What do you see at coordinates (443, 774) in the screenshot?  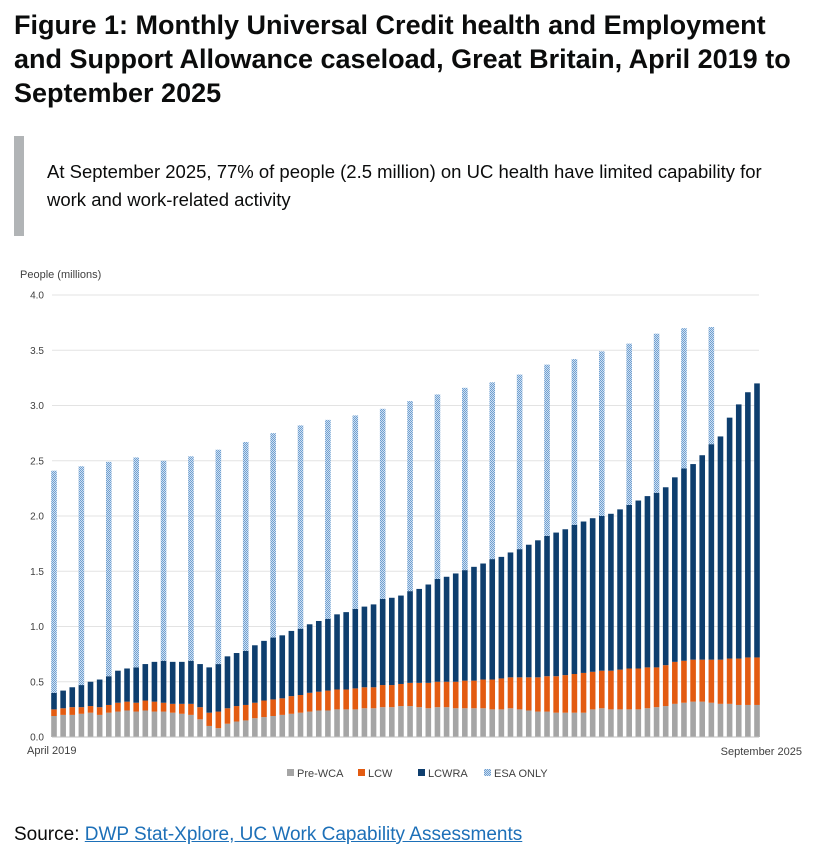 I see `legend-item: LCWRA` at bounding box center [443, 774].